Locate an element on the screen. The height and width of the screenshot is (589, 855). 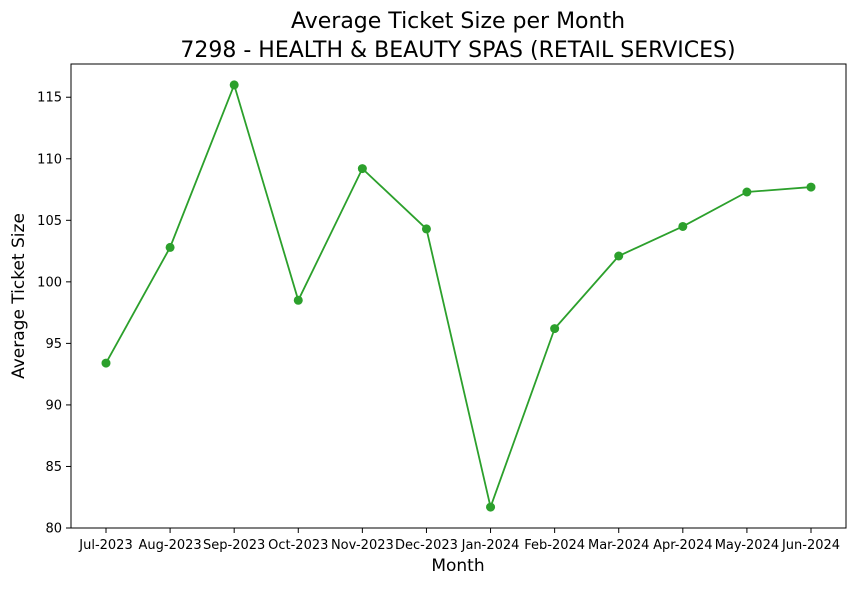
chart-title: Average Ticket Size per Month is located at coordinates (458, 21).